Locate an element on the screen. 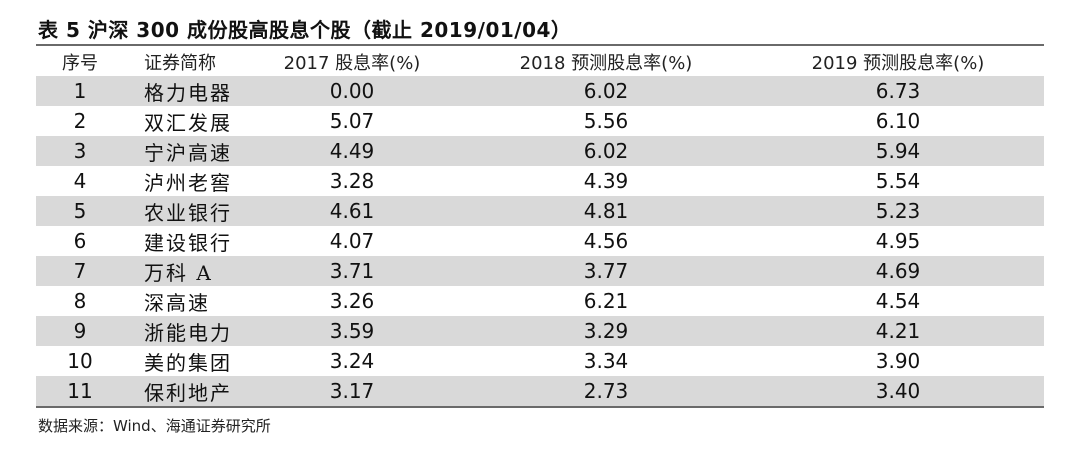 Image resolution: width=1080 pixels, height=472 pixels. cell-security-name: 美的集团 is located at coordinates (188, 362).